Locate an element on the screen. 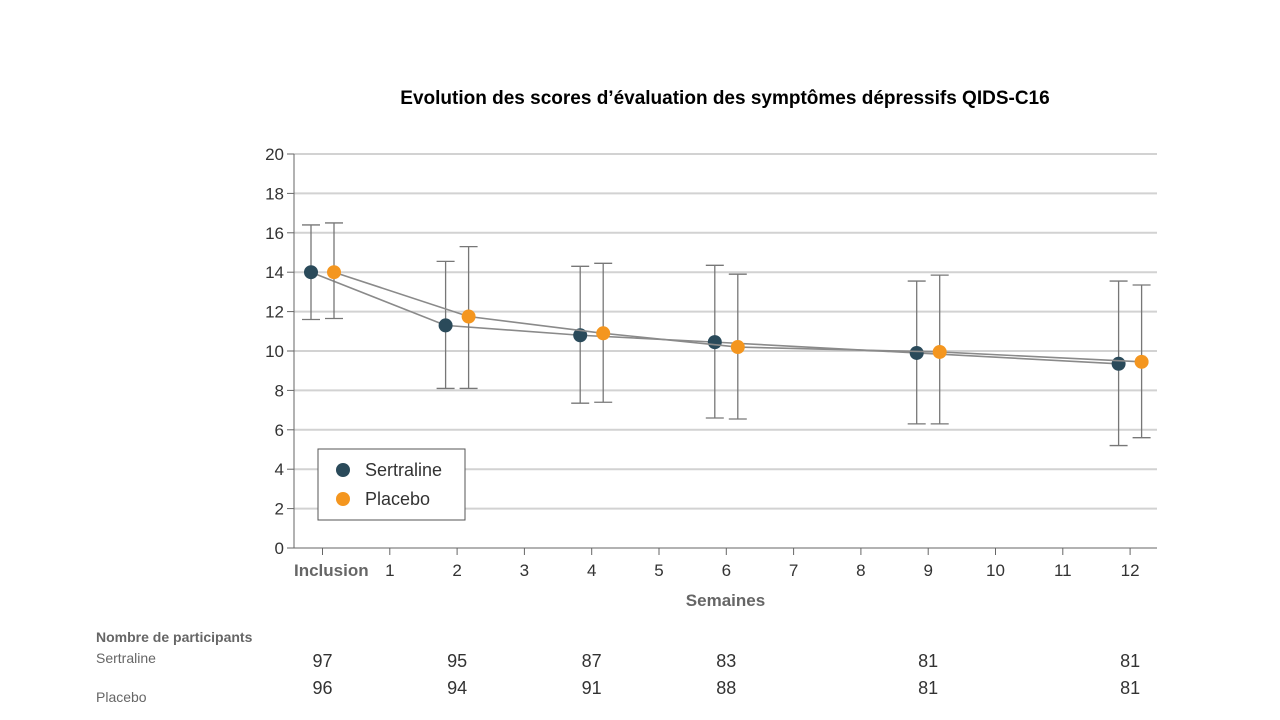  legend-label-placebo: Placebo is located at coordinates (397, 499).